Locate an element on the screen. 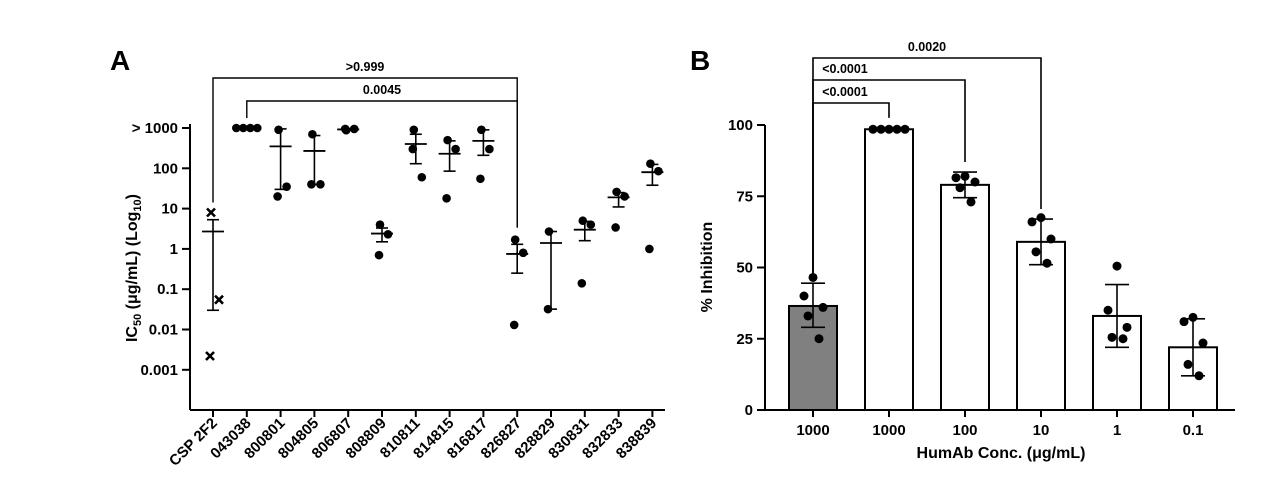  panel-a-y-axis-label: IC50 (μg/mL) (Log10) is located at coordinates (134, 268).